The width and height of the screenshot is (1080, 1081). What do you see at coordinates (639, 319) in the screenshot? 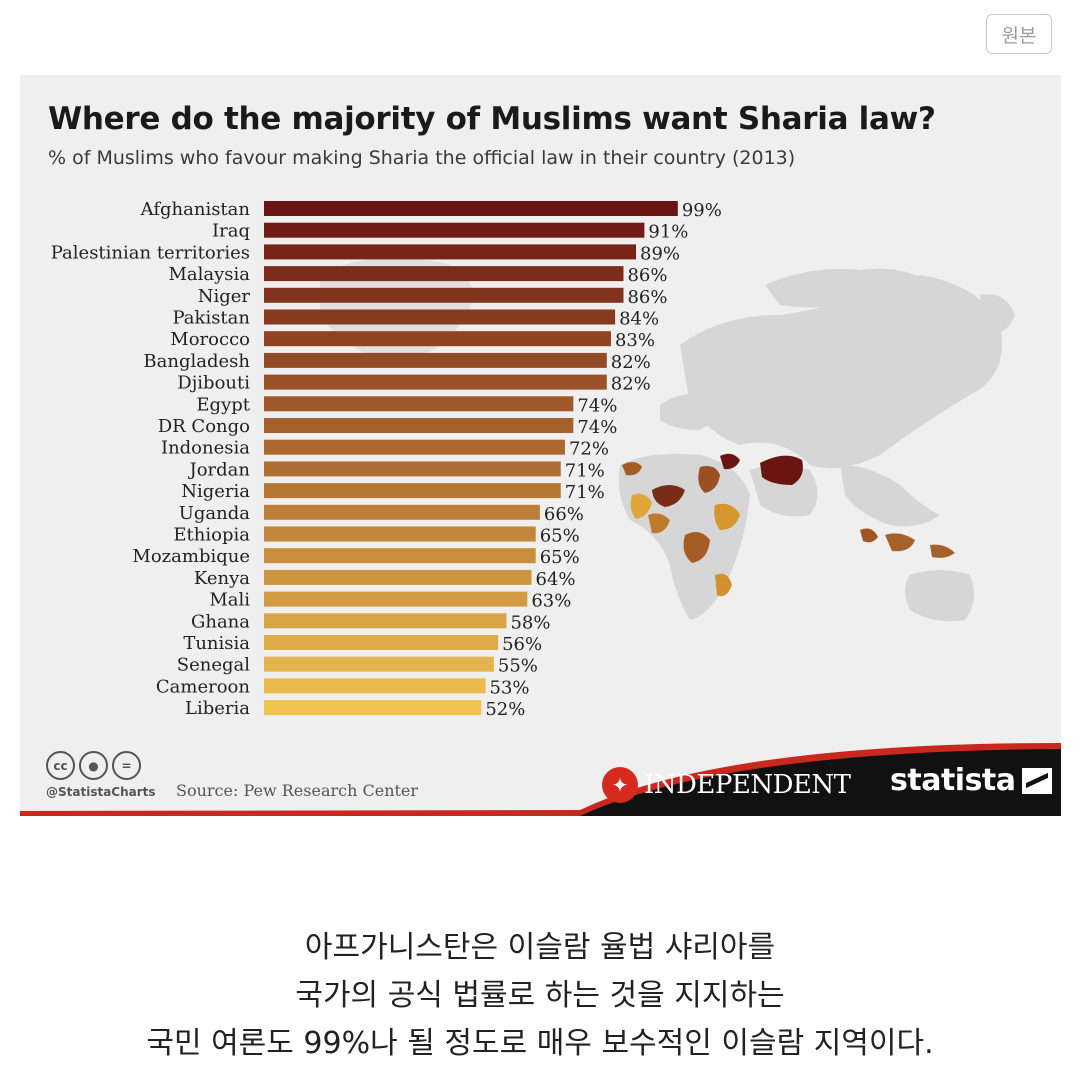
I see `value-label: 84%` at bounding box center [639, 319].